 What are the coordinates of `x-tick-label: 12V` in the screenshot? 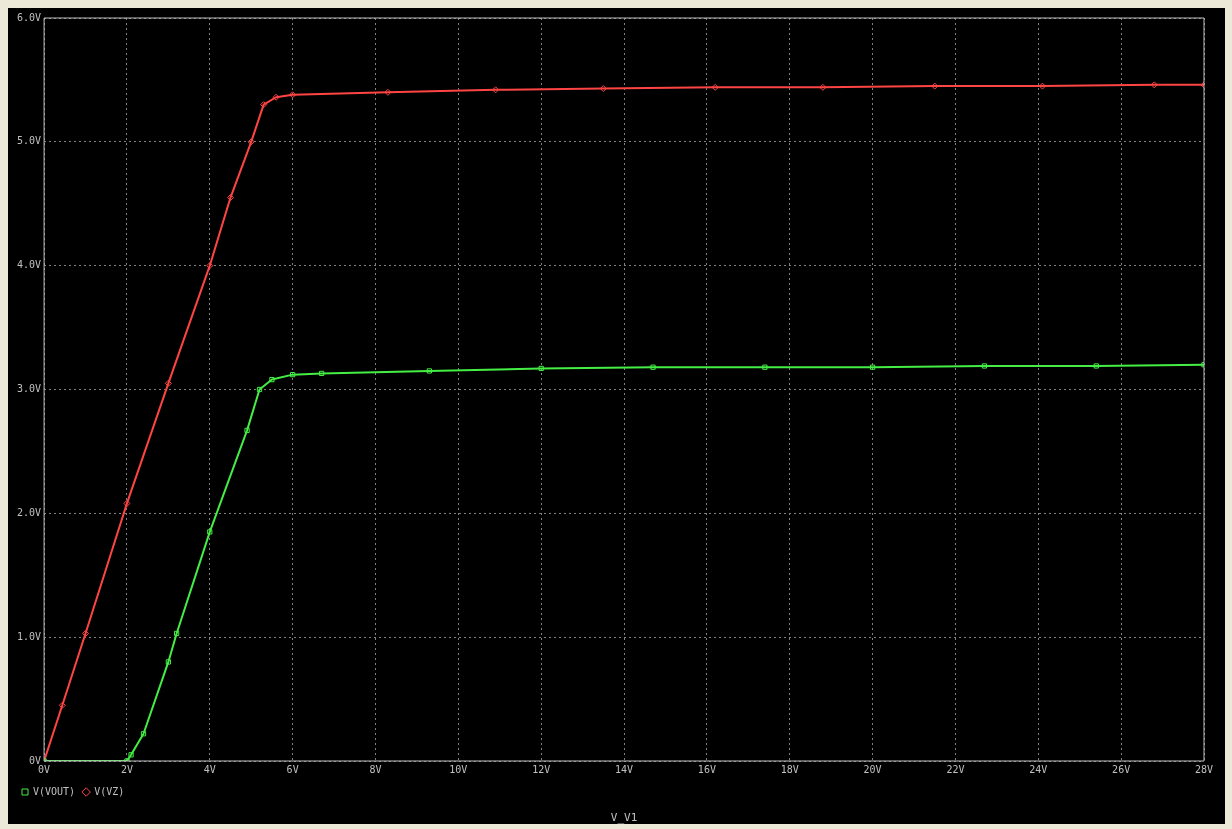 It's located at (541, 769).